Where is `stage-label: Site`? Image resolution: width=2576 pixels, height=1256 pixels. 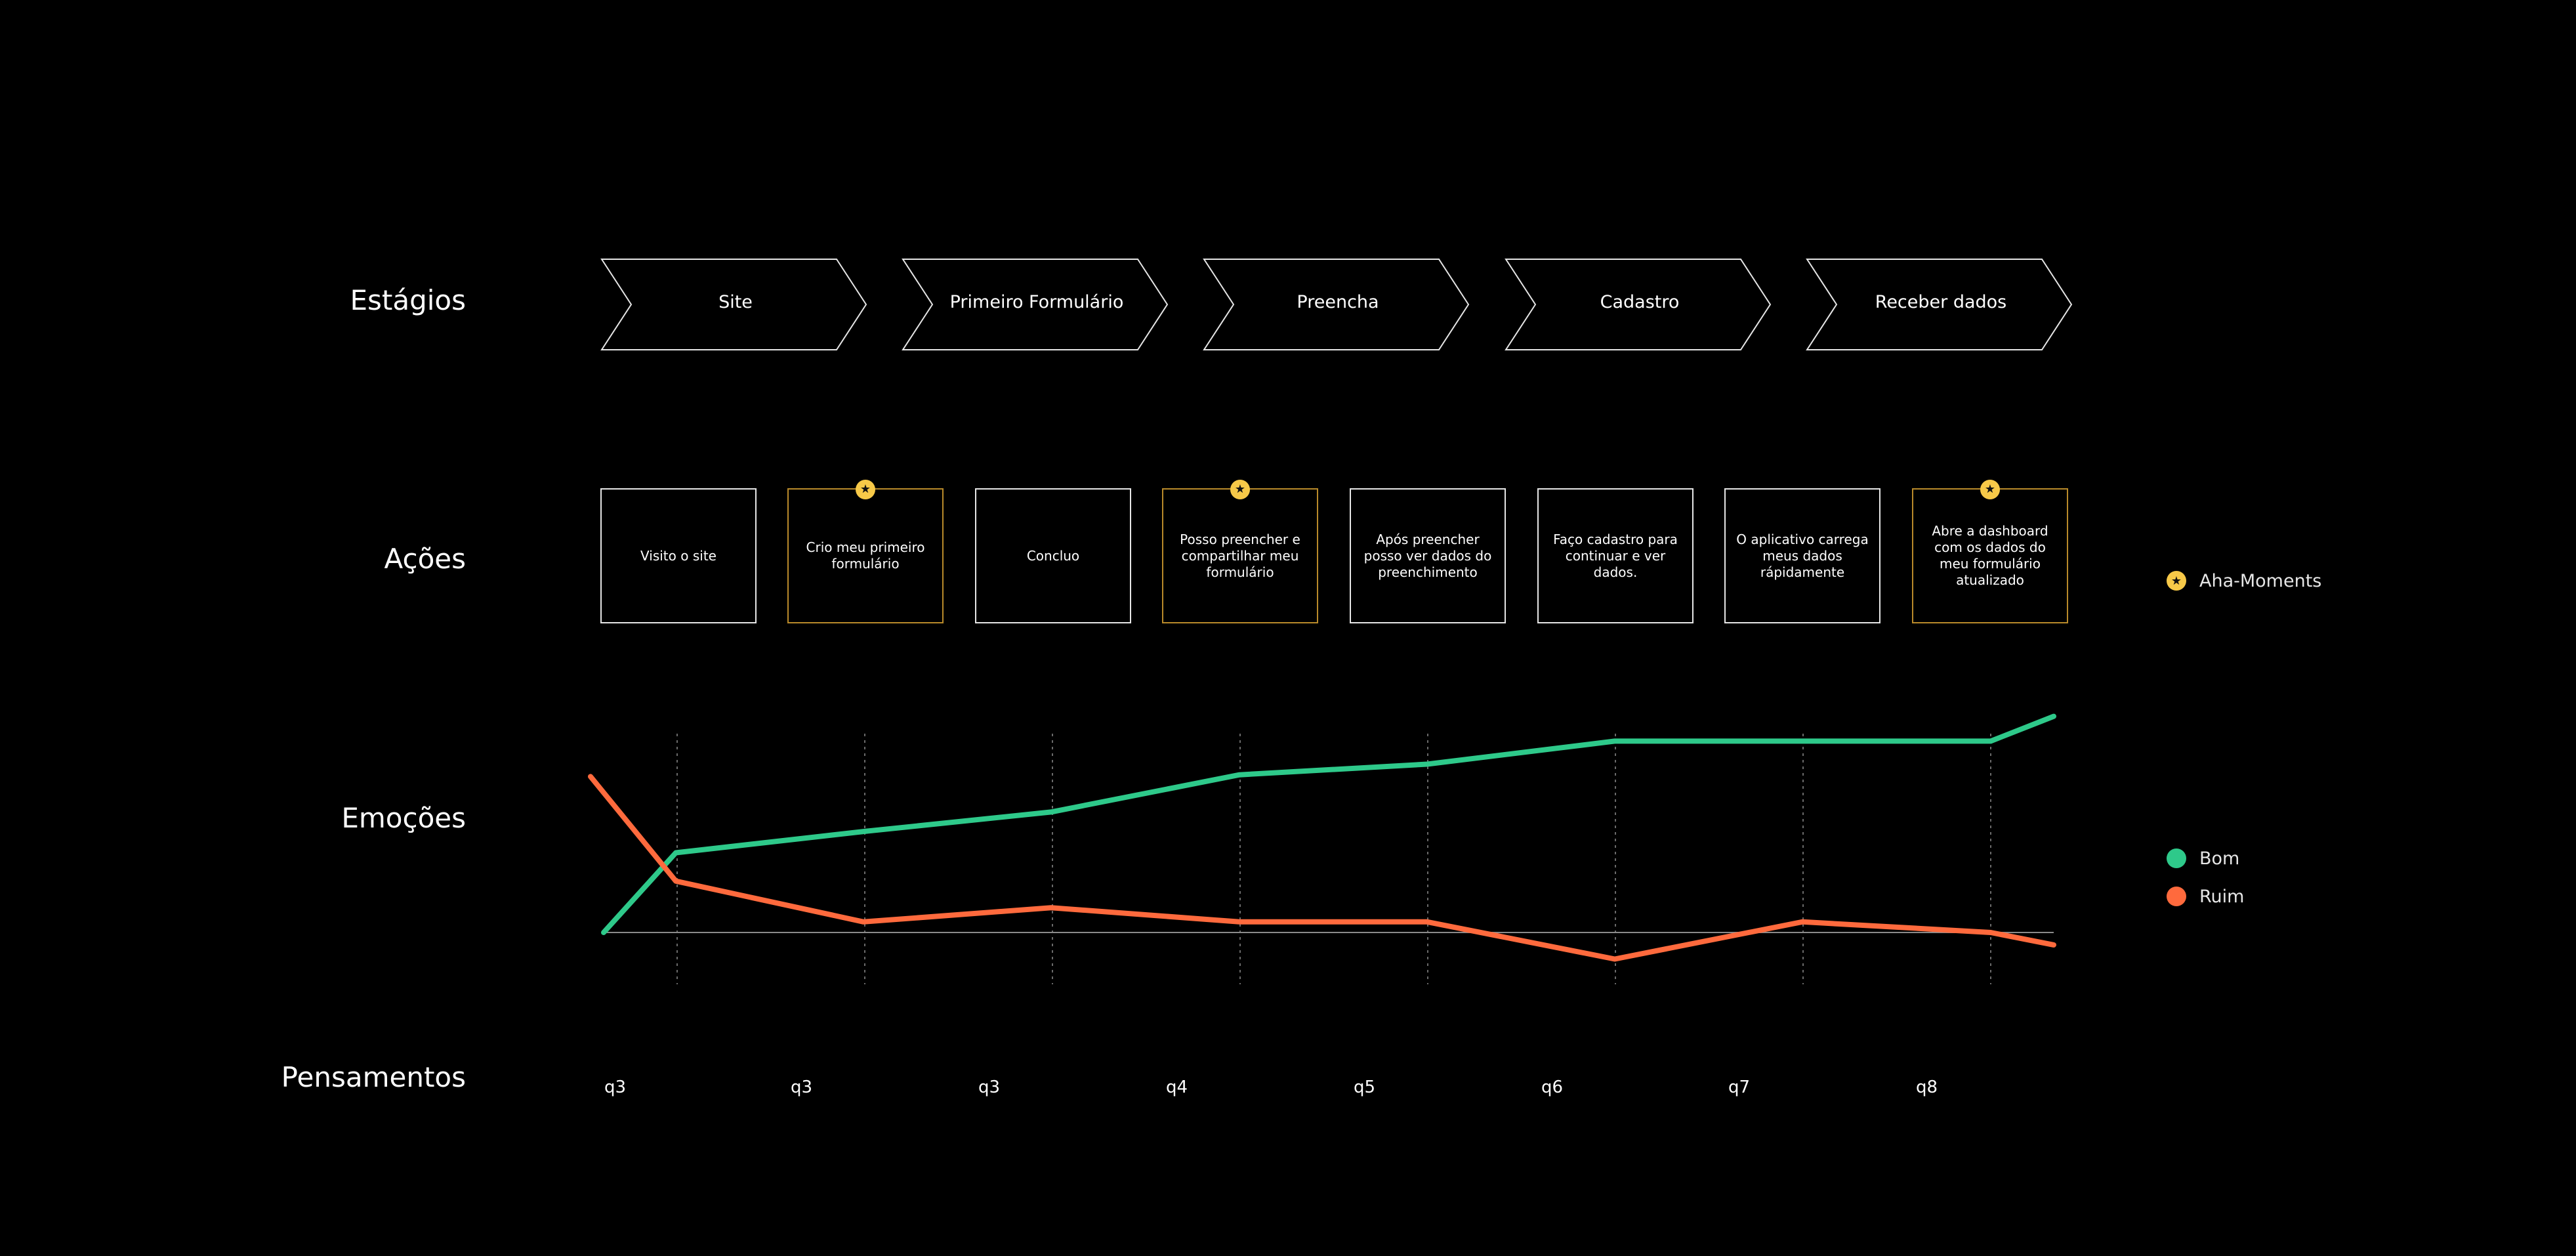 stage-label: Site is located at coordinates (736, 302).